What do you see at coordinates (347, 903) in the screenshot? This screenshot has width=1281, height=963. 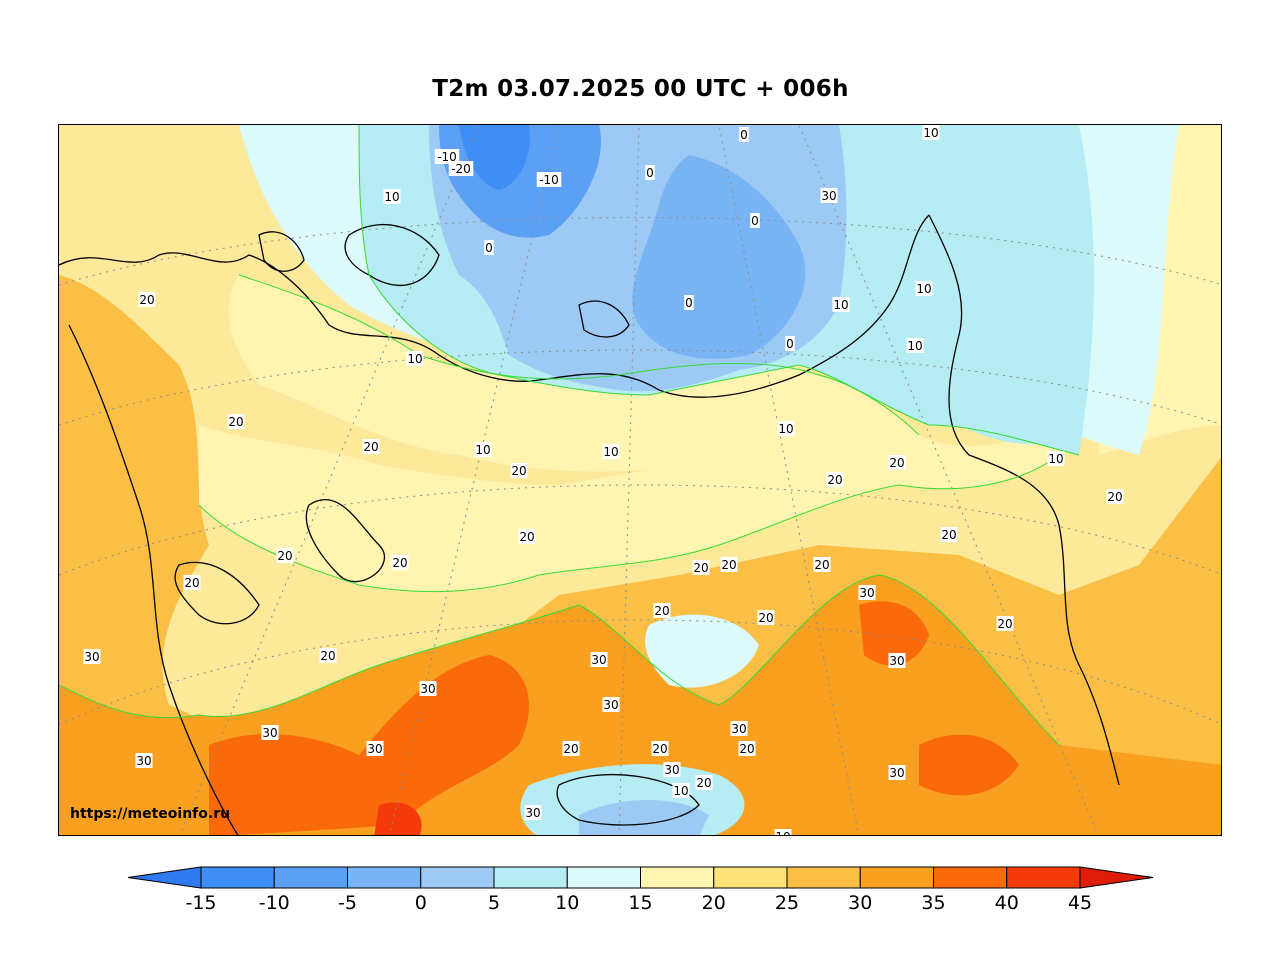 I see `colorbar-tick-label: -5` at bounding box center [347, 903].